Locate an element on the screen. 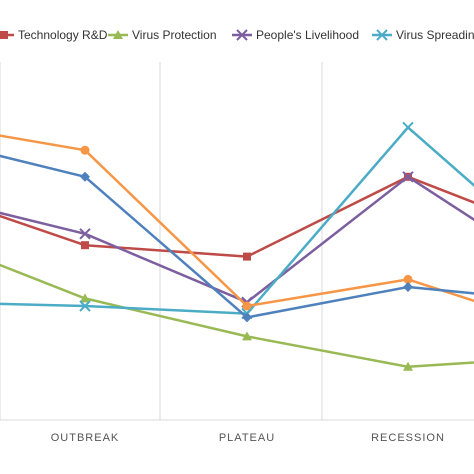 Image resolution: width=474 pixels, height=474 pixels. legend-label: Virus Protection is located at coordinates (174, 35).